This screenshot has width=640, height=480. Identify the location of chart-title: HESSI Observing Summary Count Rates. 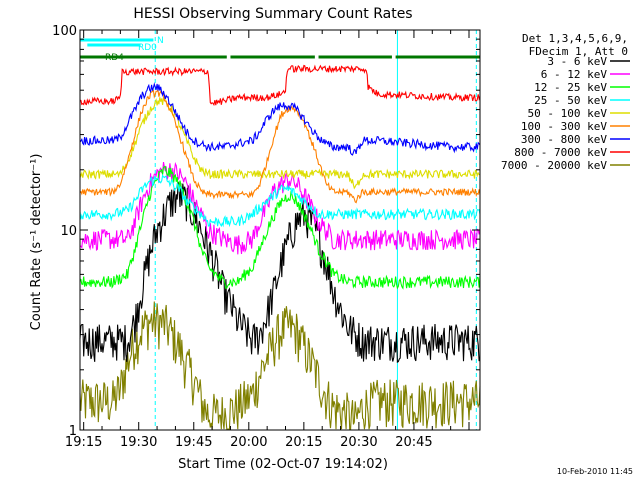
(272, 14).